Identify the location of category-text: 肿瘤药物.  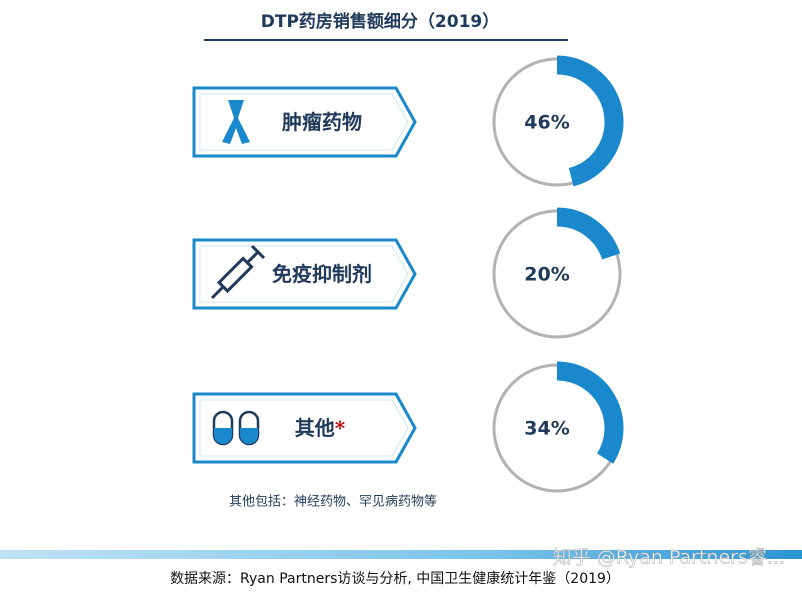
(322, 122).